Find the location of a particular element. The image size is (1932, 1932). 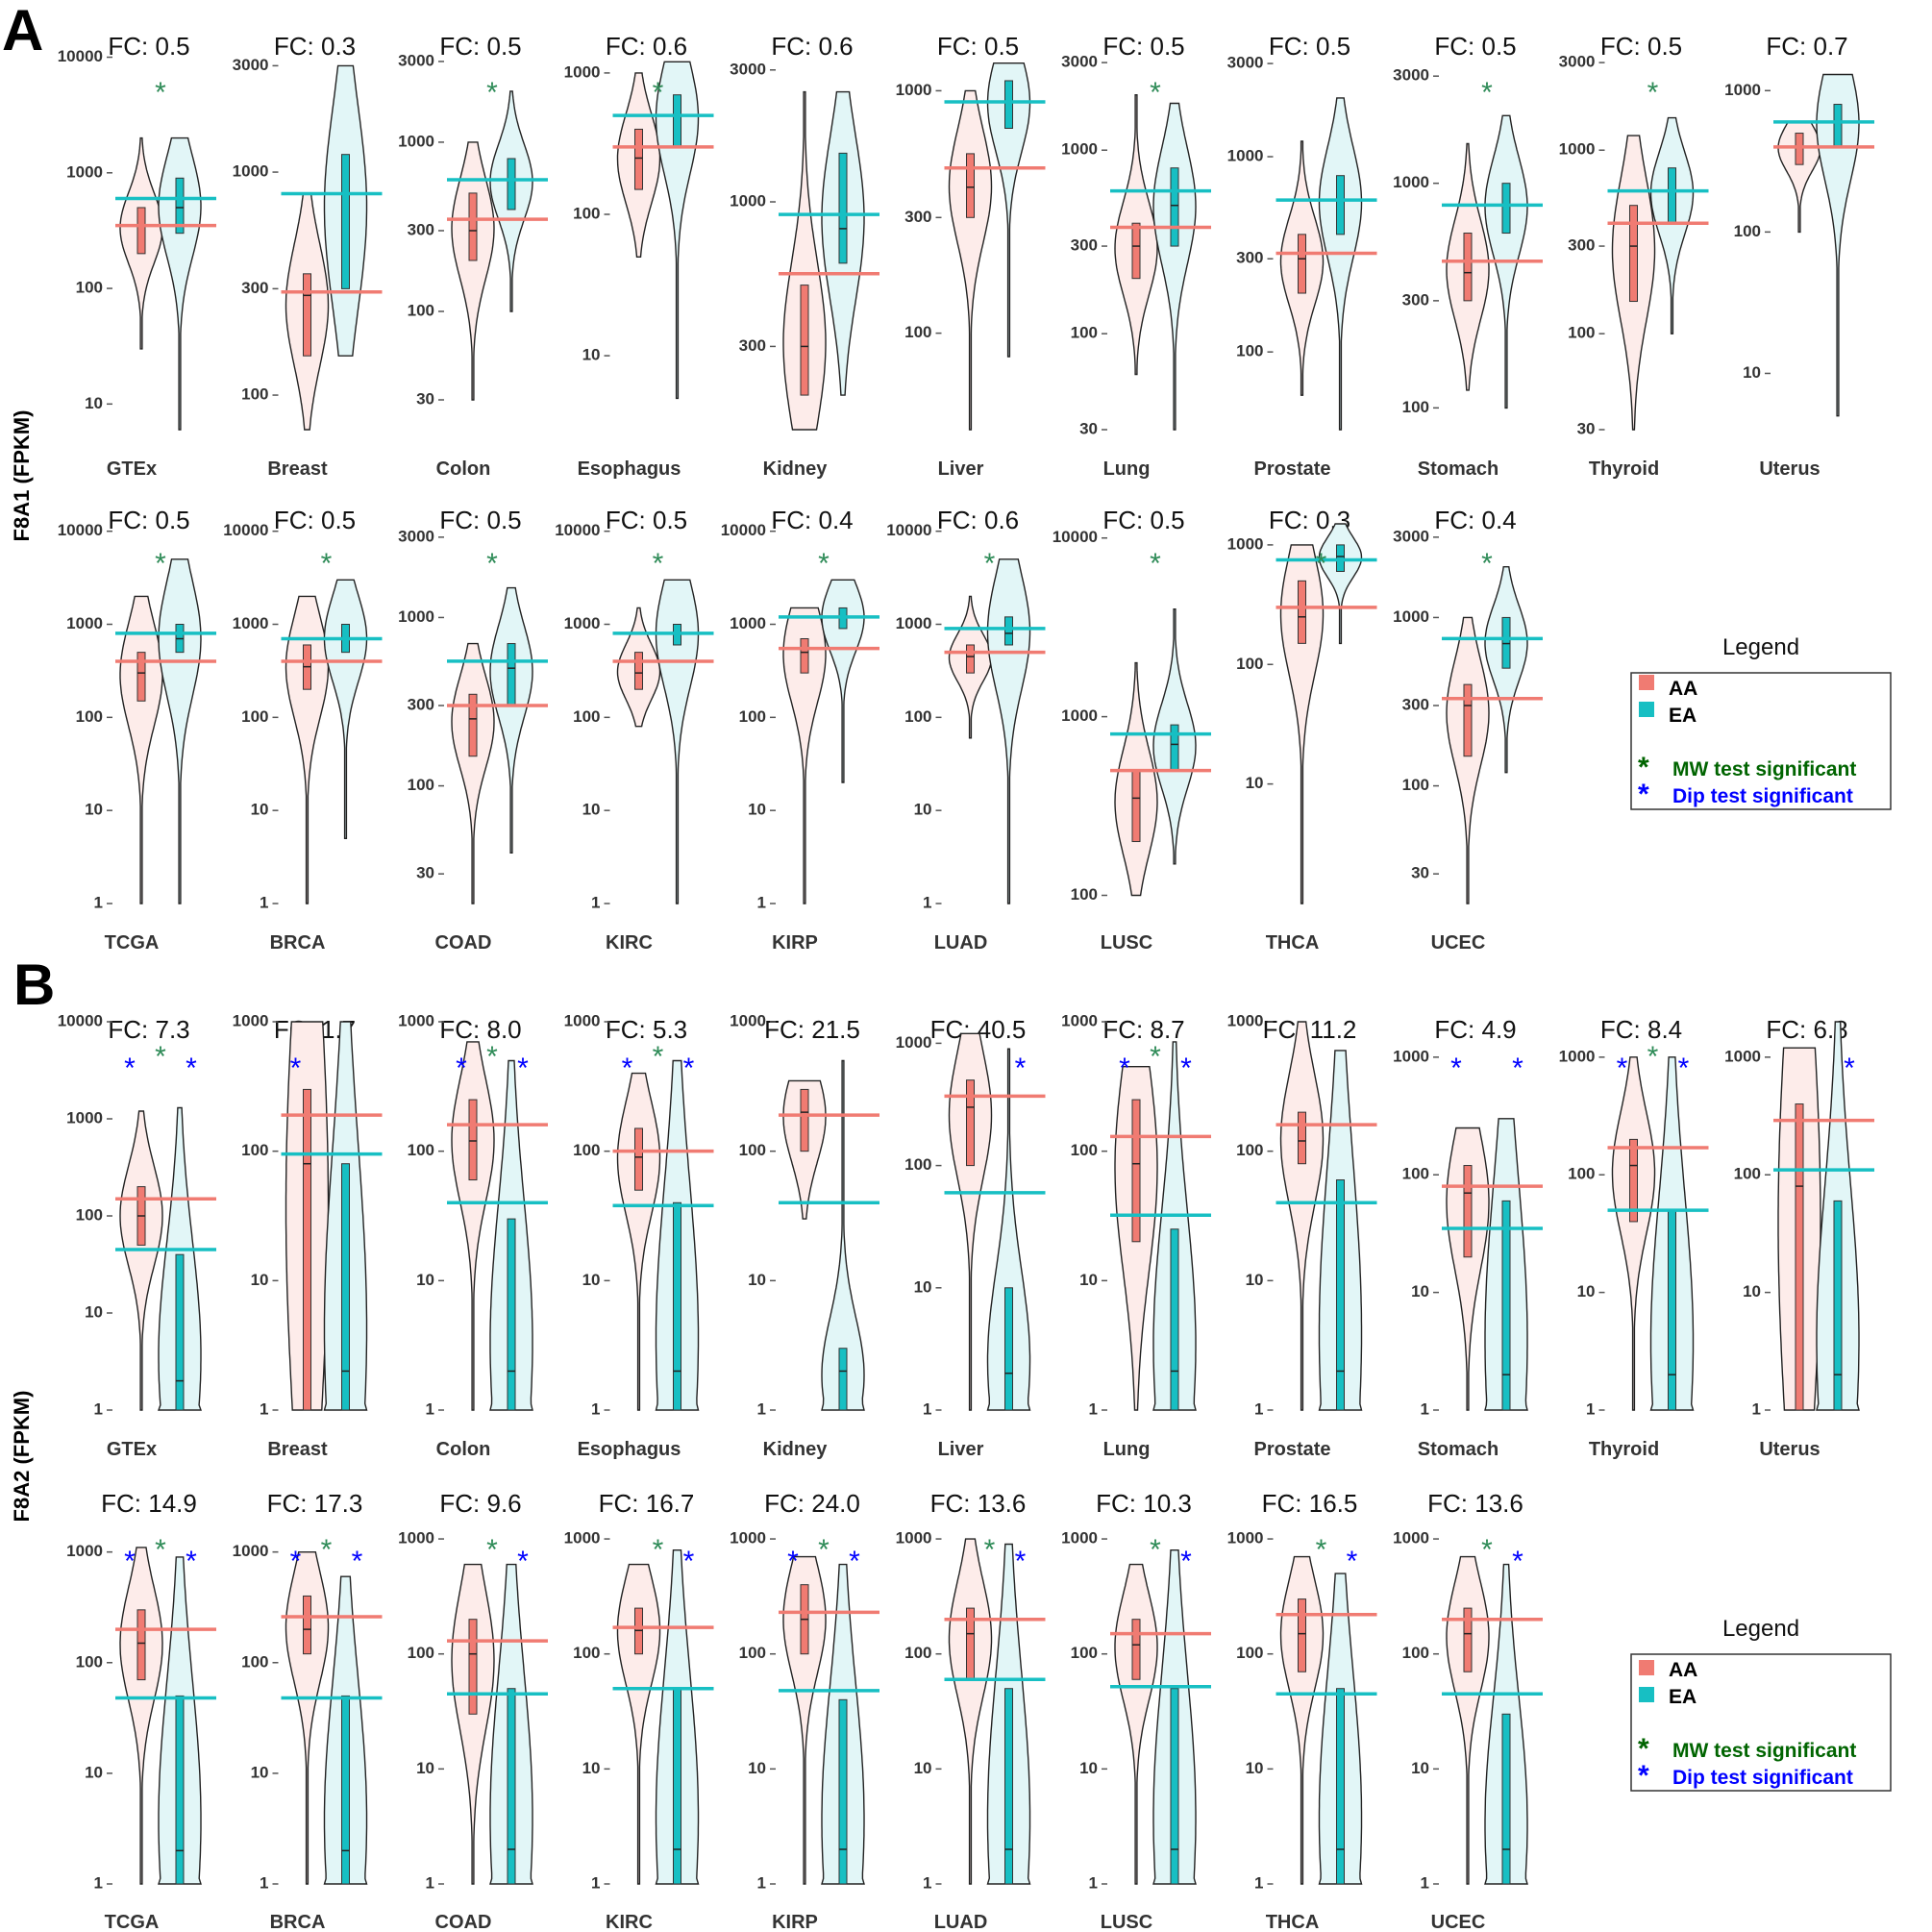

facet-title: FC: 0.7 is located at coordinates (1807, 46).